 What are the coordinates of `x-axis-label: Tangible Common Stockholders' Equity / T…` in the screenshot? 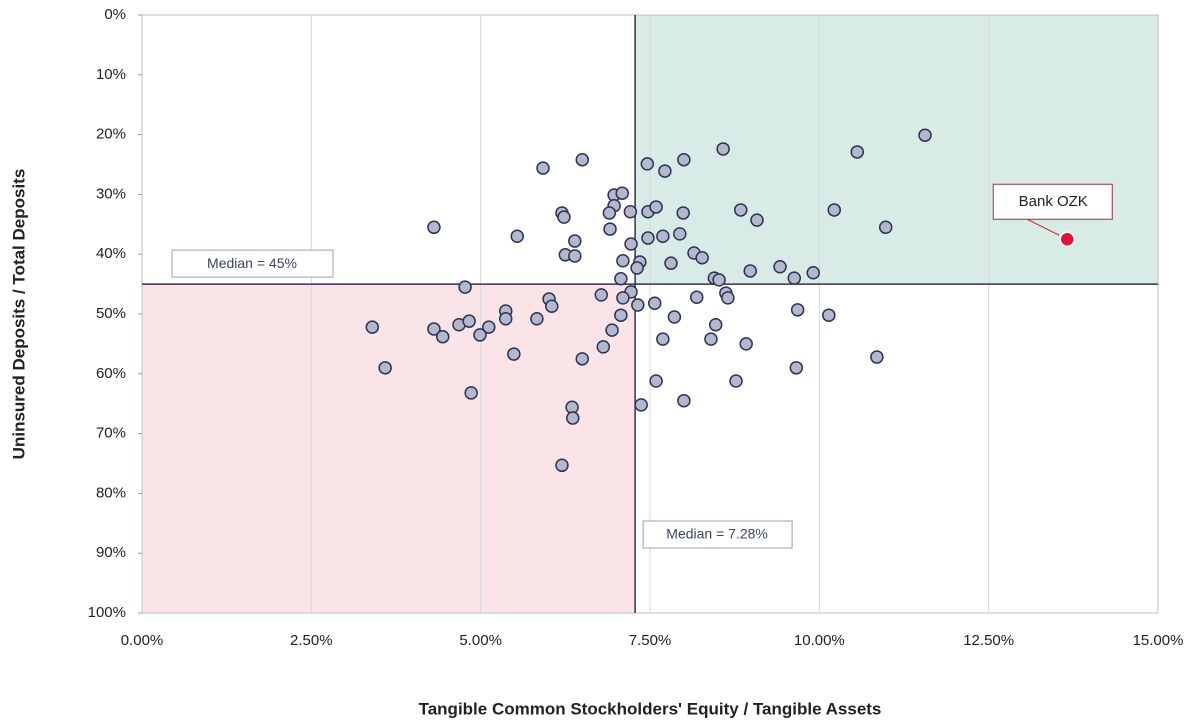 It's located at (650, 708).